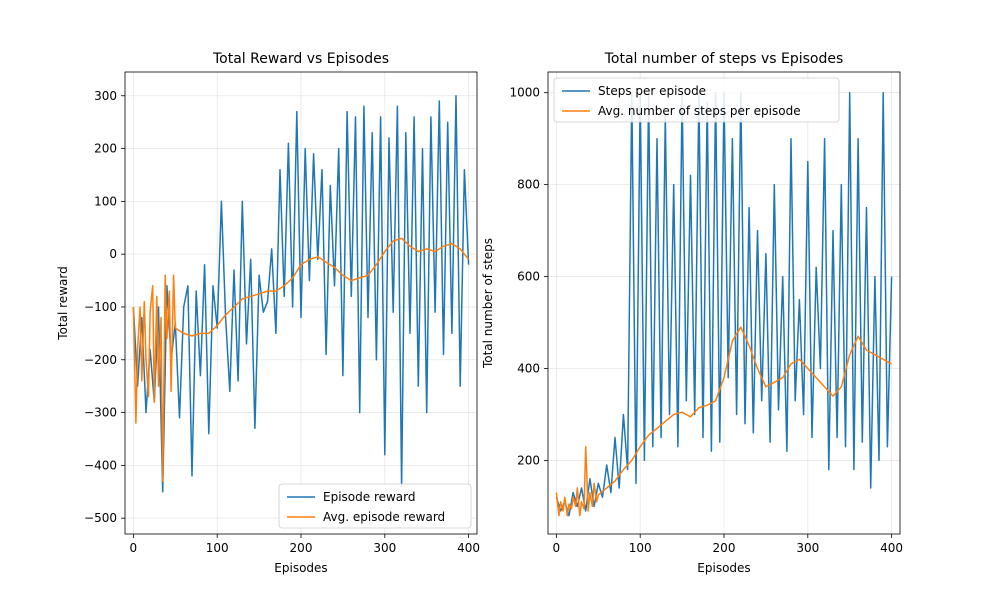 The width and height of the screenshot is (1000, 600). Describe the element at coordinates (100, 465) in the screenshot. I see `y-tick-label: −400` at that location.